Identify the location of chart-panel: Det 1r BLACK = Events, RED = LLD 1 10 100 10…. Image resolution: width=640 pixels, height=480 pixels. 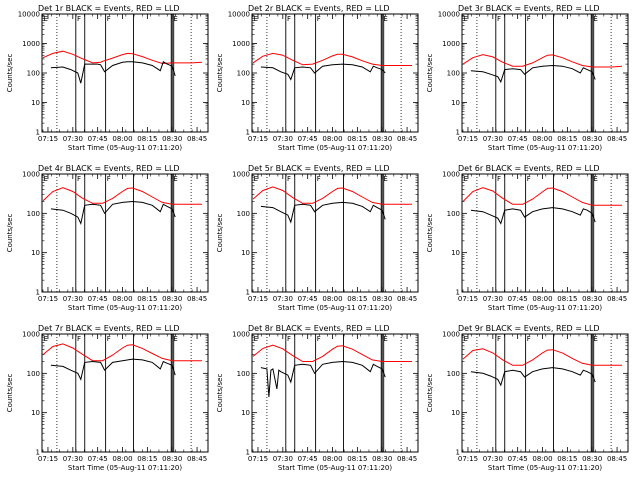
(107, 78).